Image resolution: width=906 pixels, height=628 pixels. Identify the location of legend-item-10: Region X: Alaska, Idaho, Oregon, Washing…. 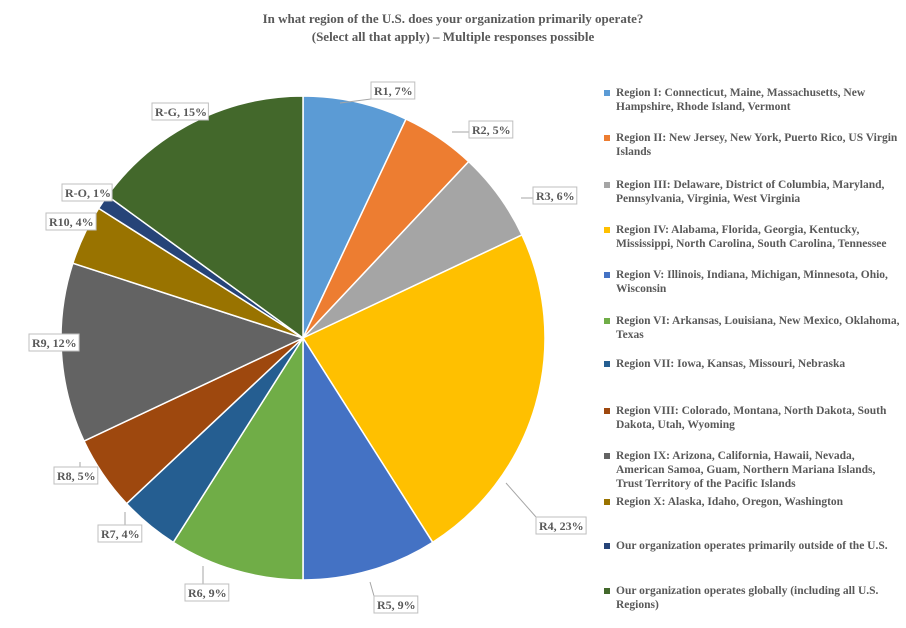
(752, 502).